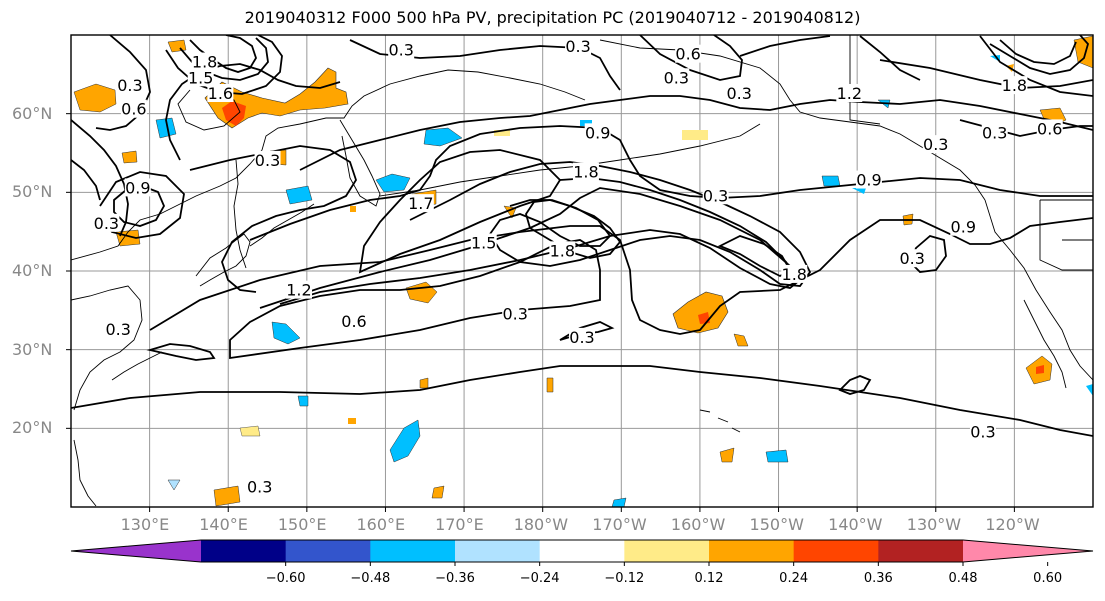 Image resolution: width=1105 pixels, height=601 pixels. What do you see at coordinates (32, 349) in the screenshot?
I see `latitude-label: 30°N` at bounding box center [32, 349].